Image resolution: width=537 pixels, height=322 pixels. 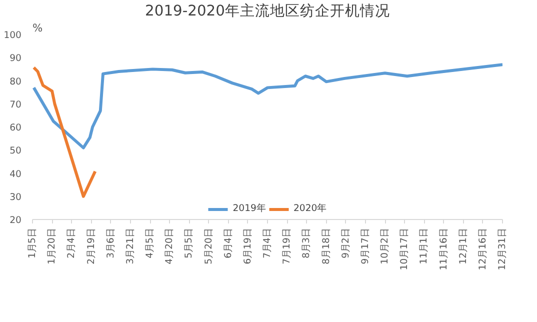 I want to click on x-tick-label: 11月1日, so click(x=424, y=246).